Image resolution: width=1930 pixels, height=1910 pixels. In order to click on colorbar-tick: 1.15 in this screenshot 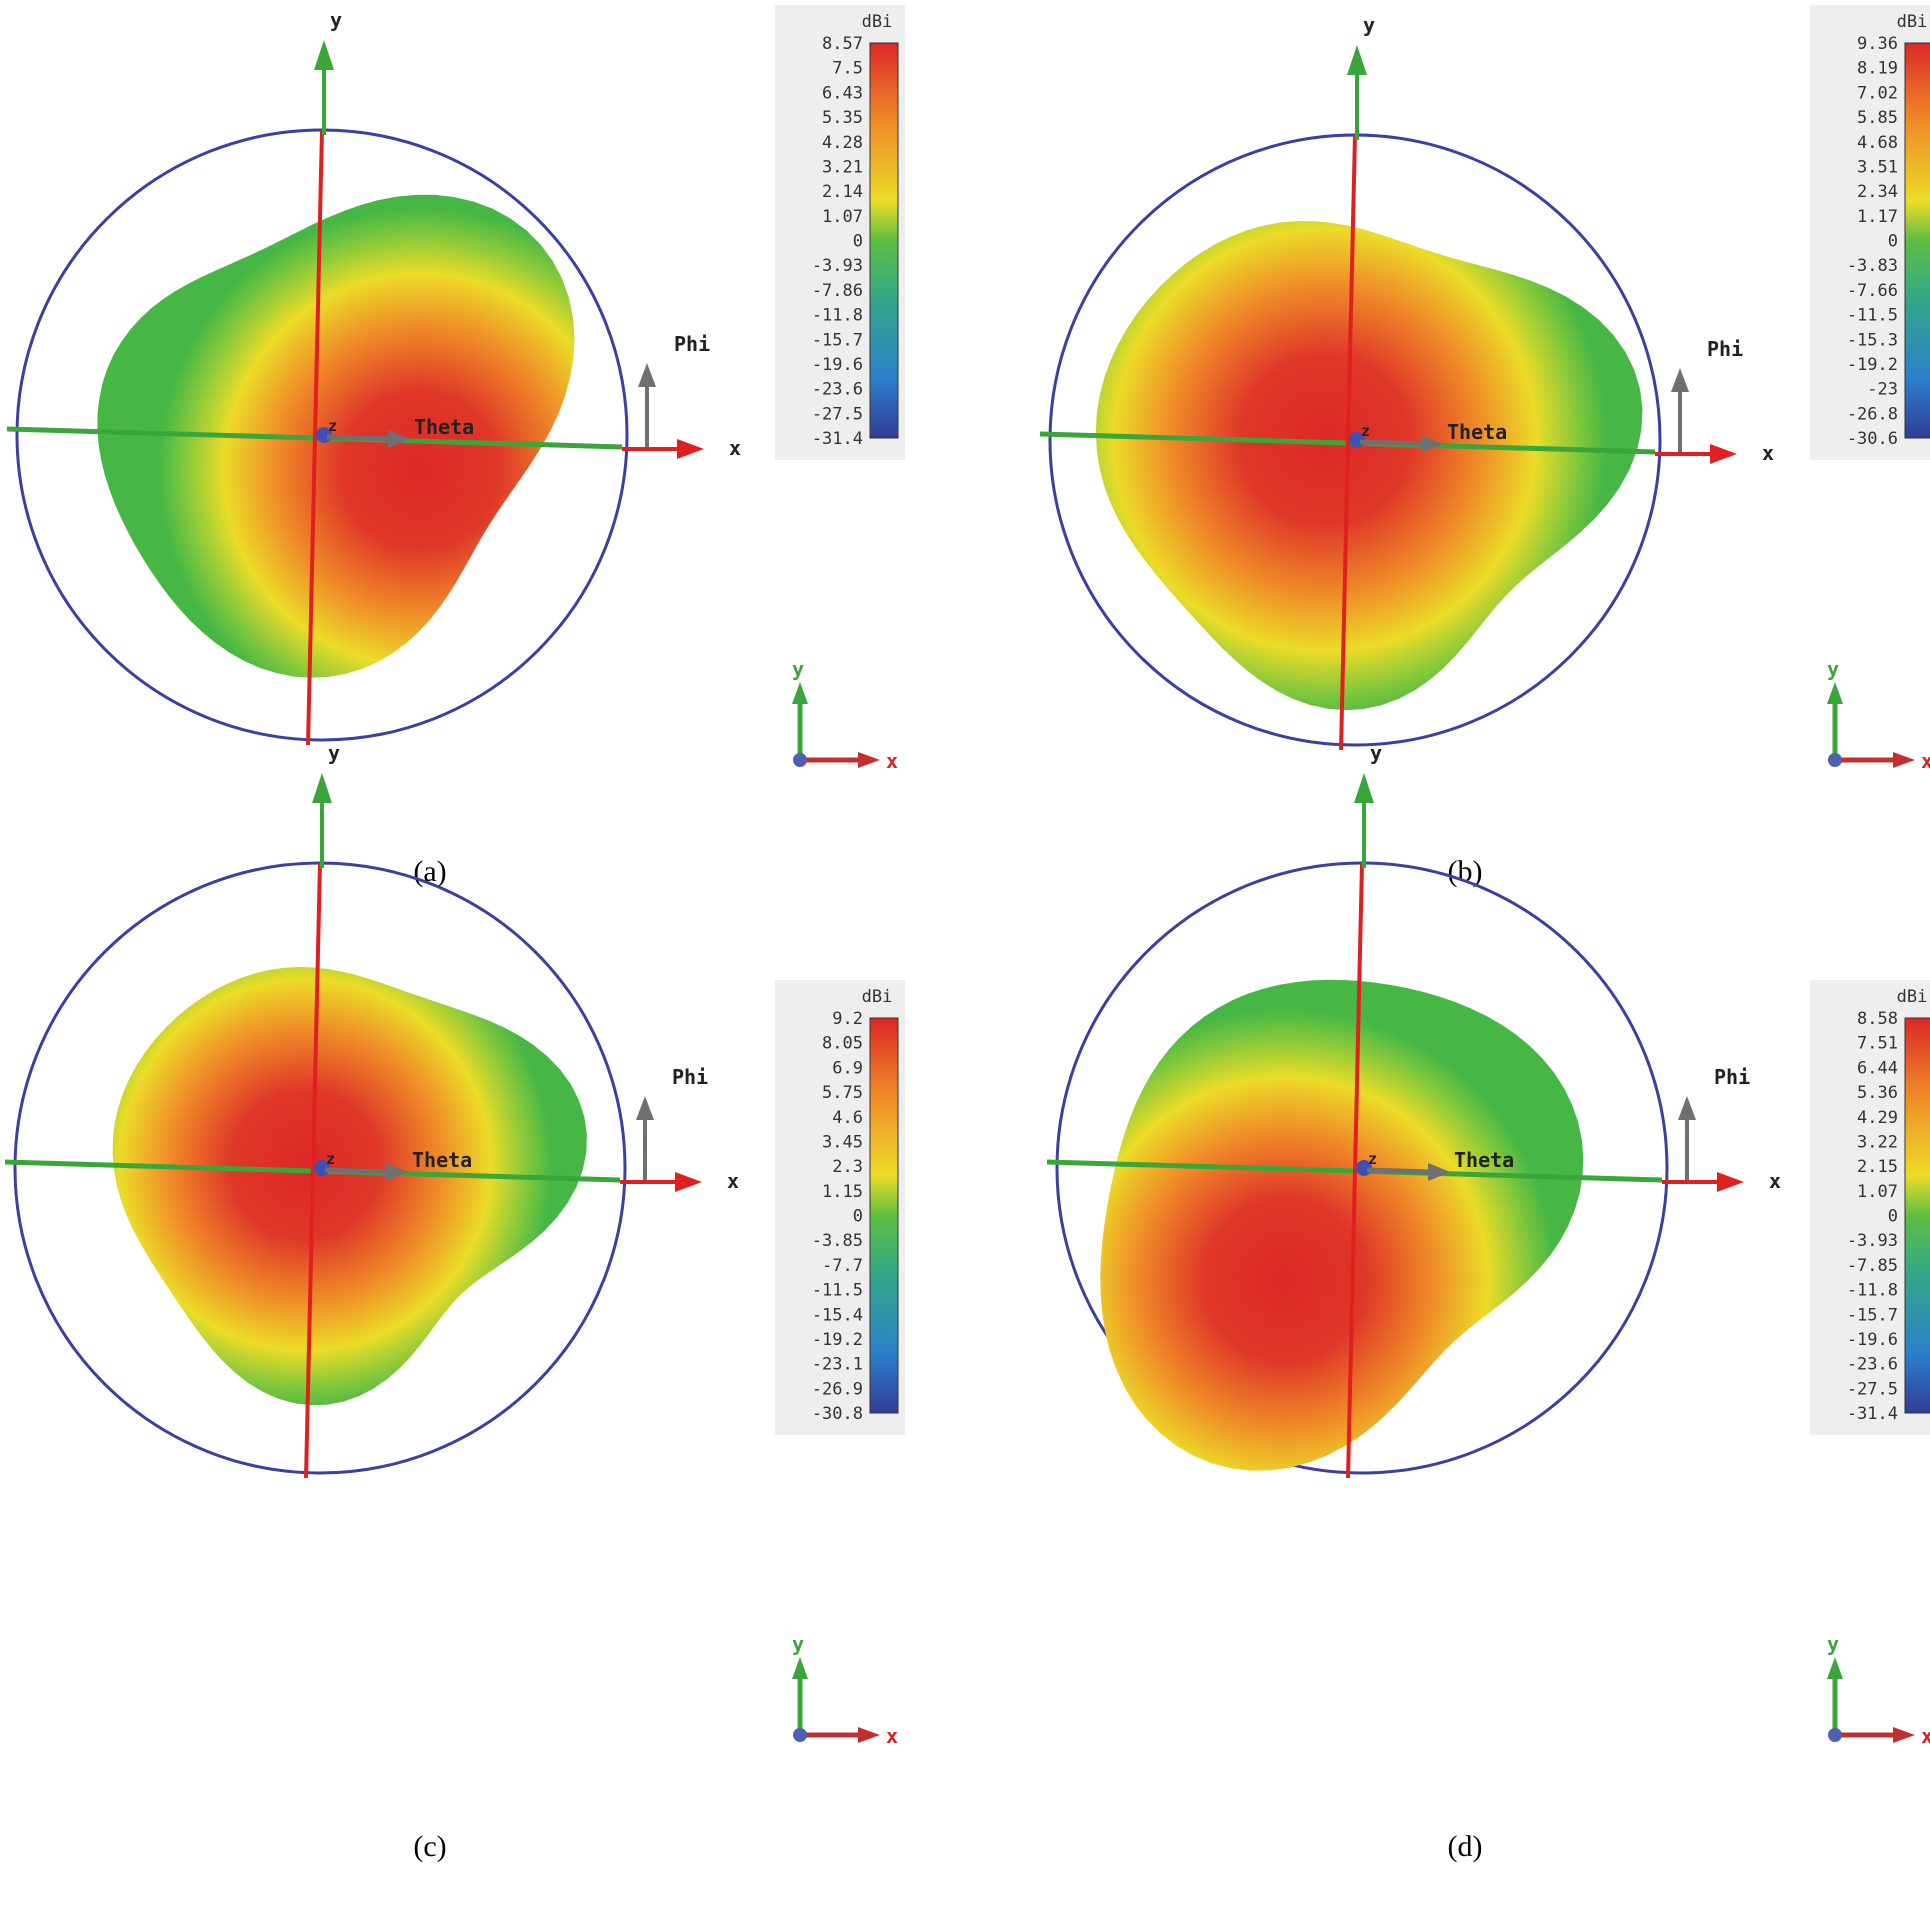, I will do `click(842, 1192)`.